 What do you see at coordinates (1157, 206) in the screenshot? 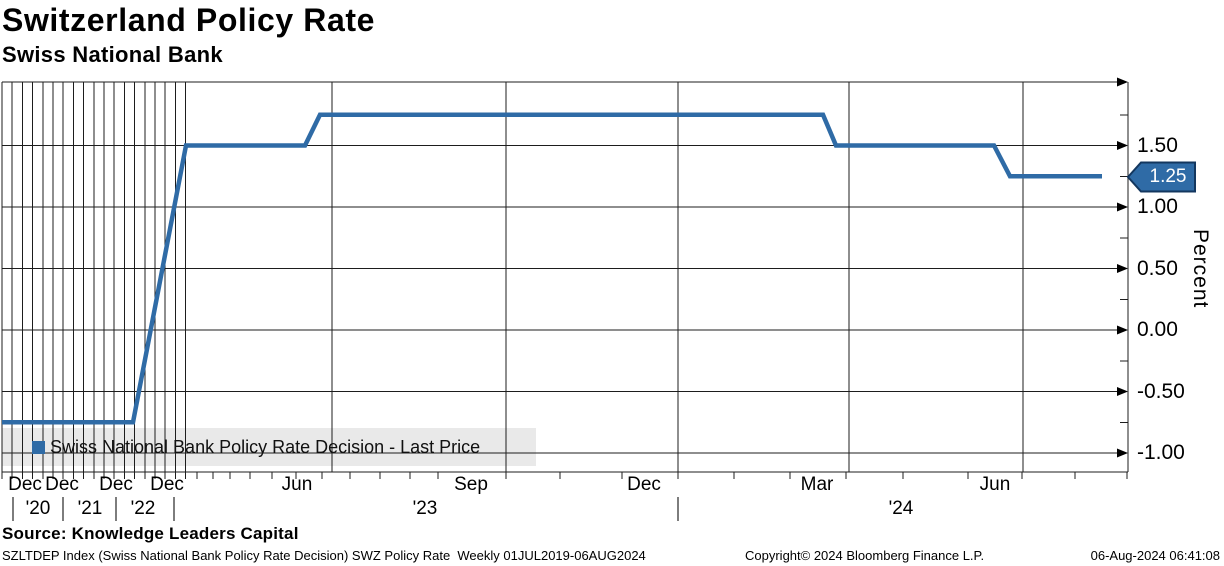
I see `y-axis-tick-label: 1.00` at bounding box center [1157, 206].